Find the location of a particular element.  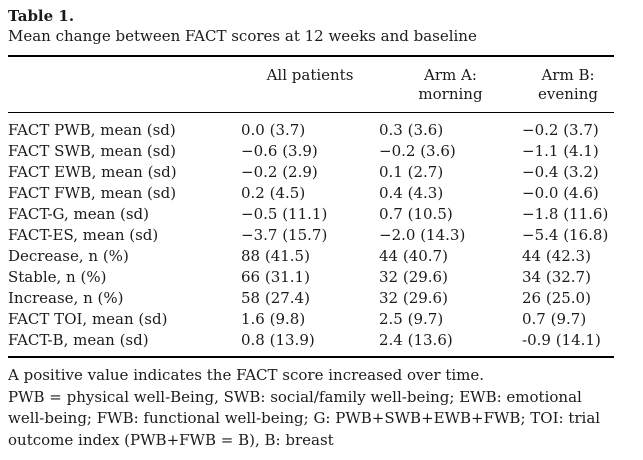

column-header-arm-b: Arm B: evening is located at coordinates (568, 84).